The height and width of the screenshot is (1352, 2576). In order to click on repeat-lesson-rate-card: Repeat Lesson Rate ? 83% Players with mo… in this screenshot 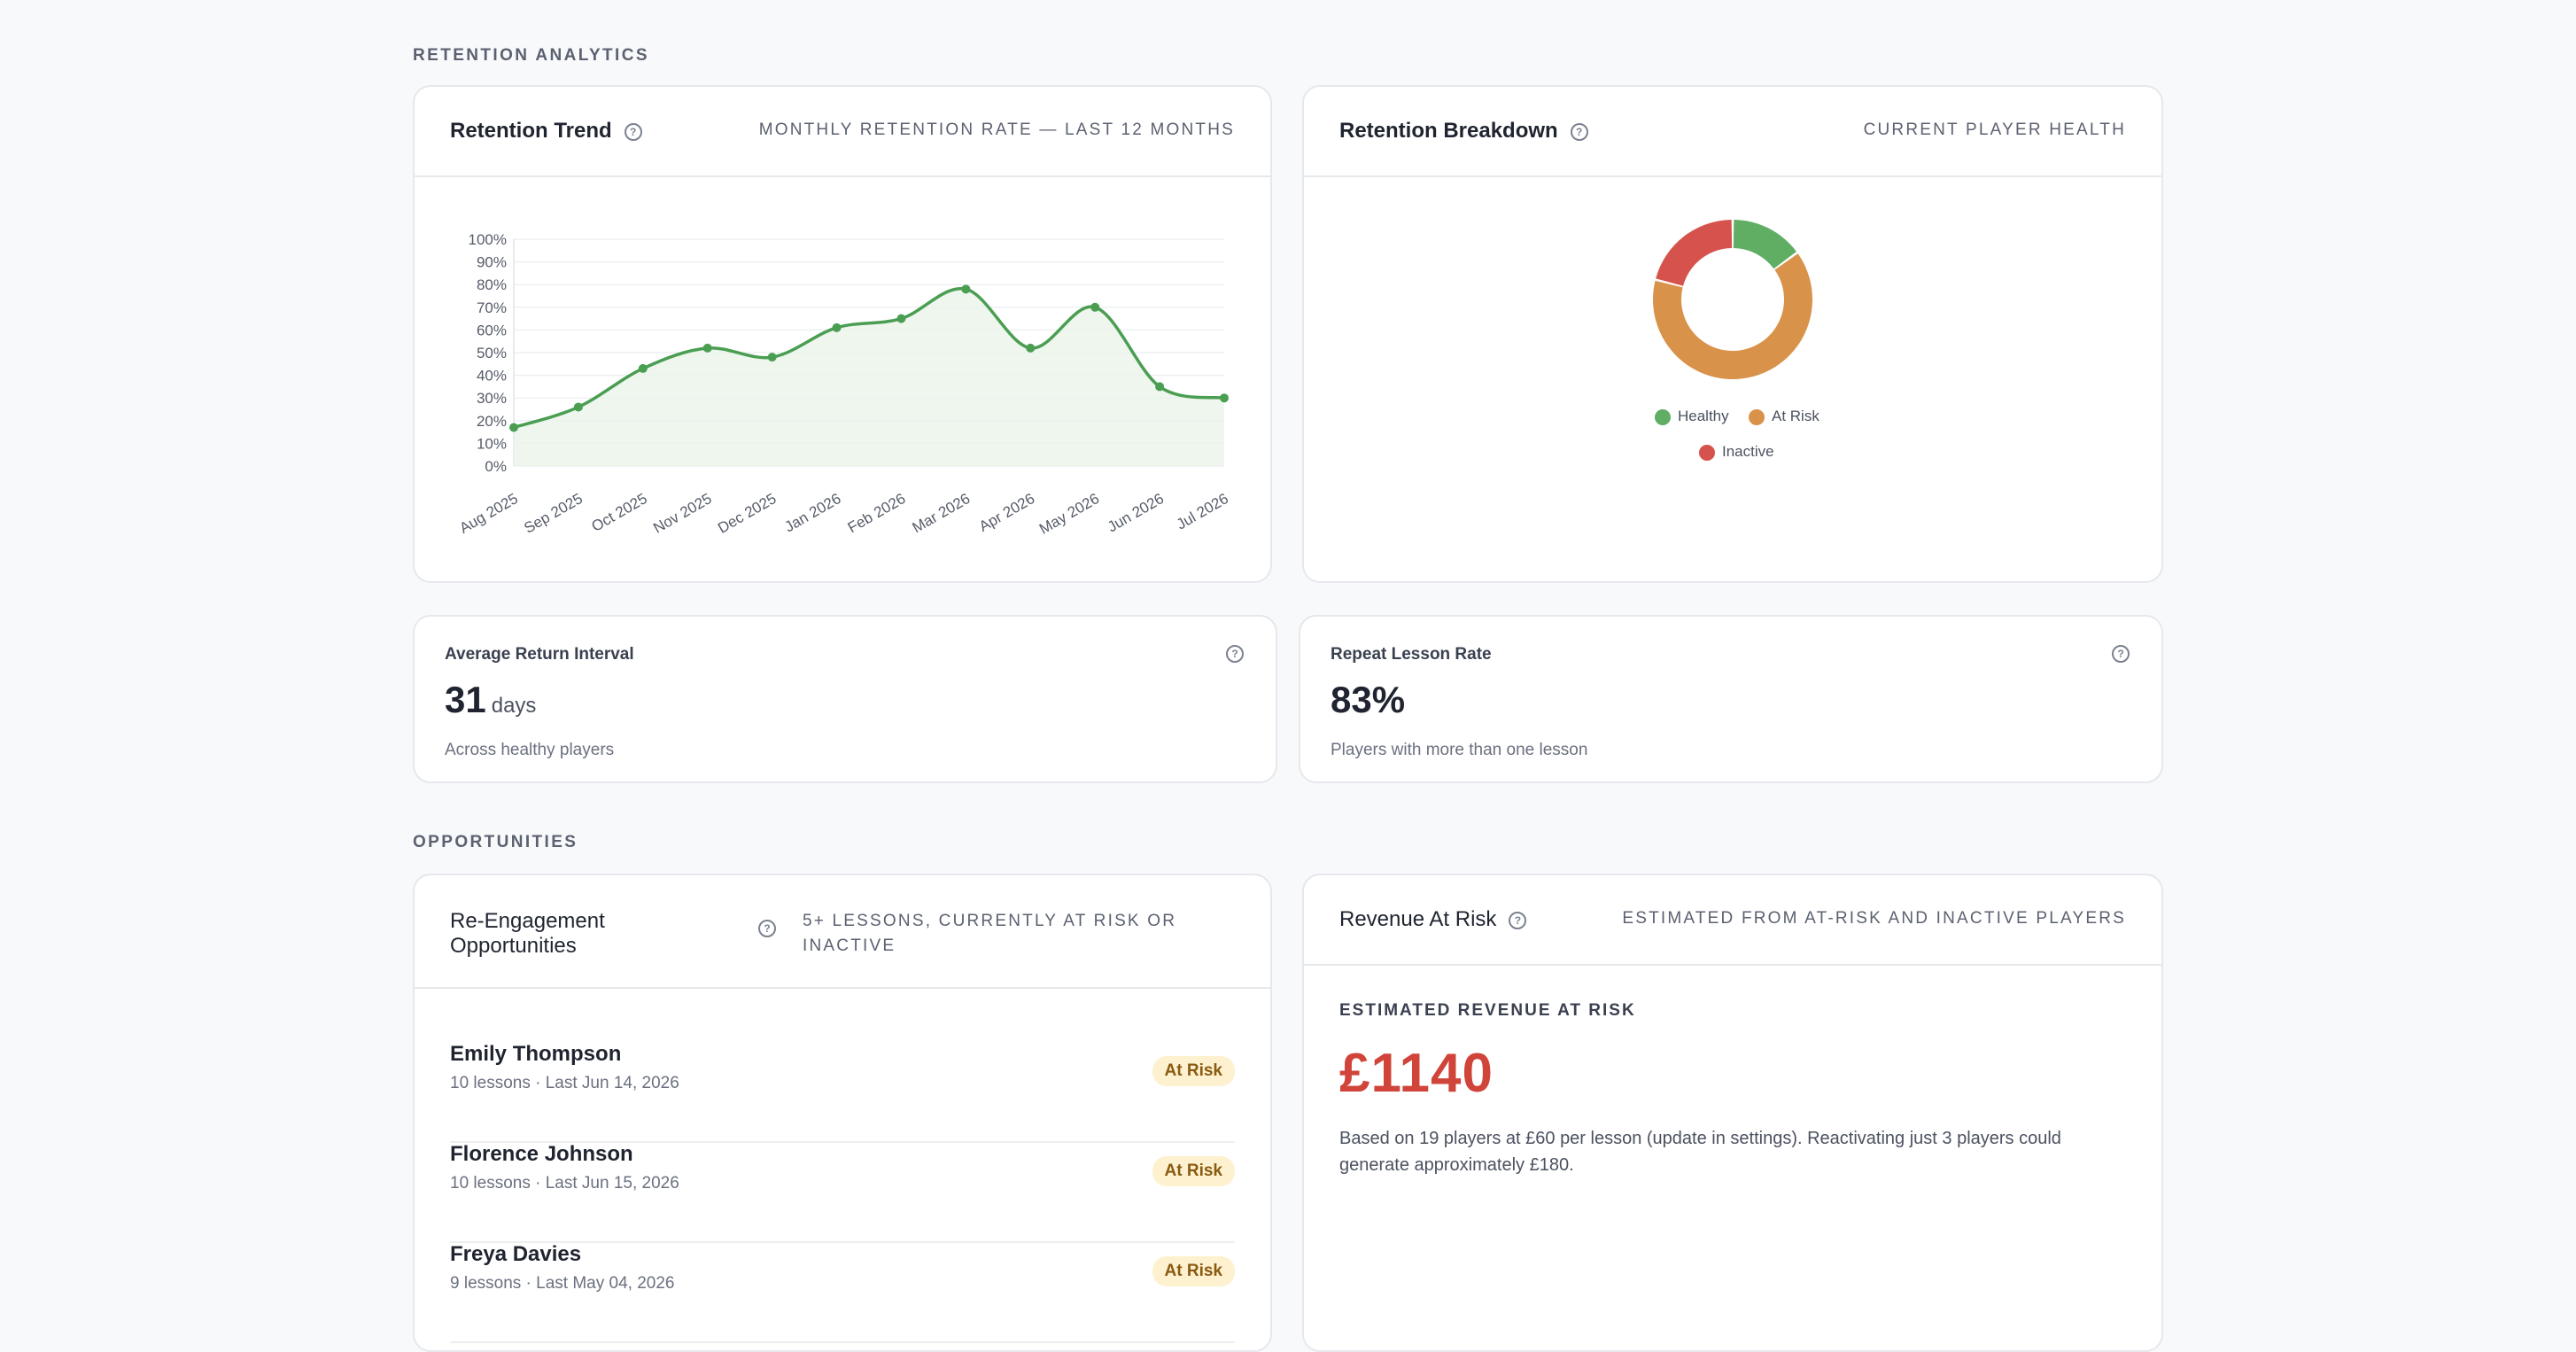, I will do `click(1731, 699)`.